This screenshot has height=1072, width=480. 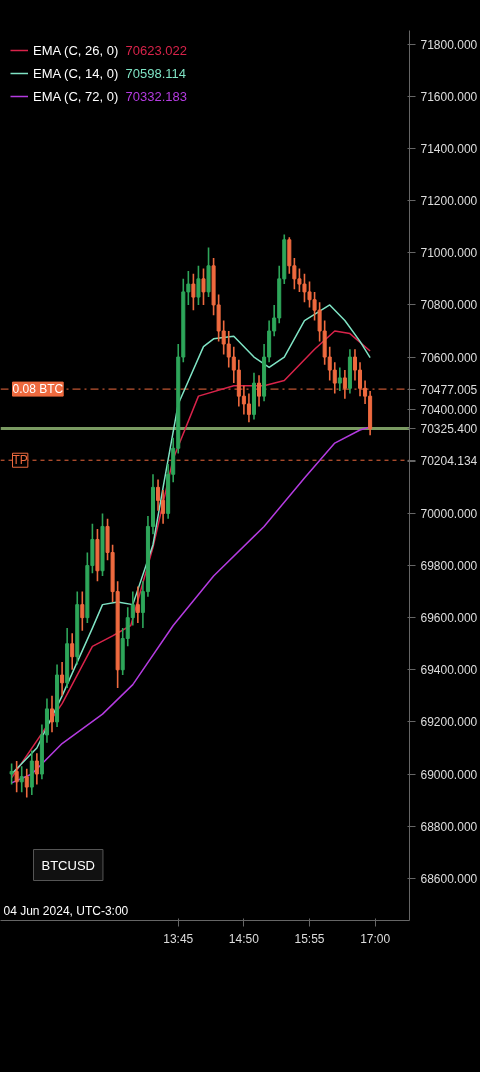 I want to click on ref-line-label: 70204.134, so click(x=449, y=460).